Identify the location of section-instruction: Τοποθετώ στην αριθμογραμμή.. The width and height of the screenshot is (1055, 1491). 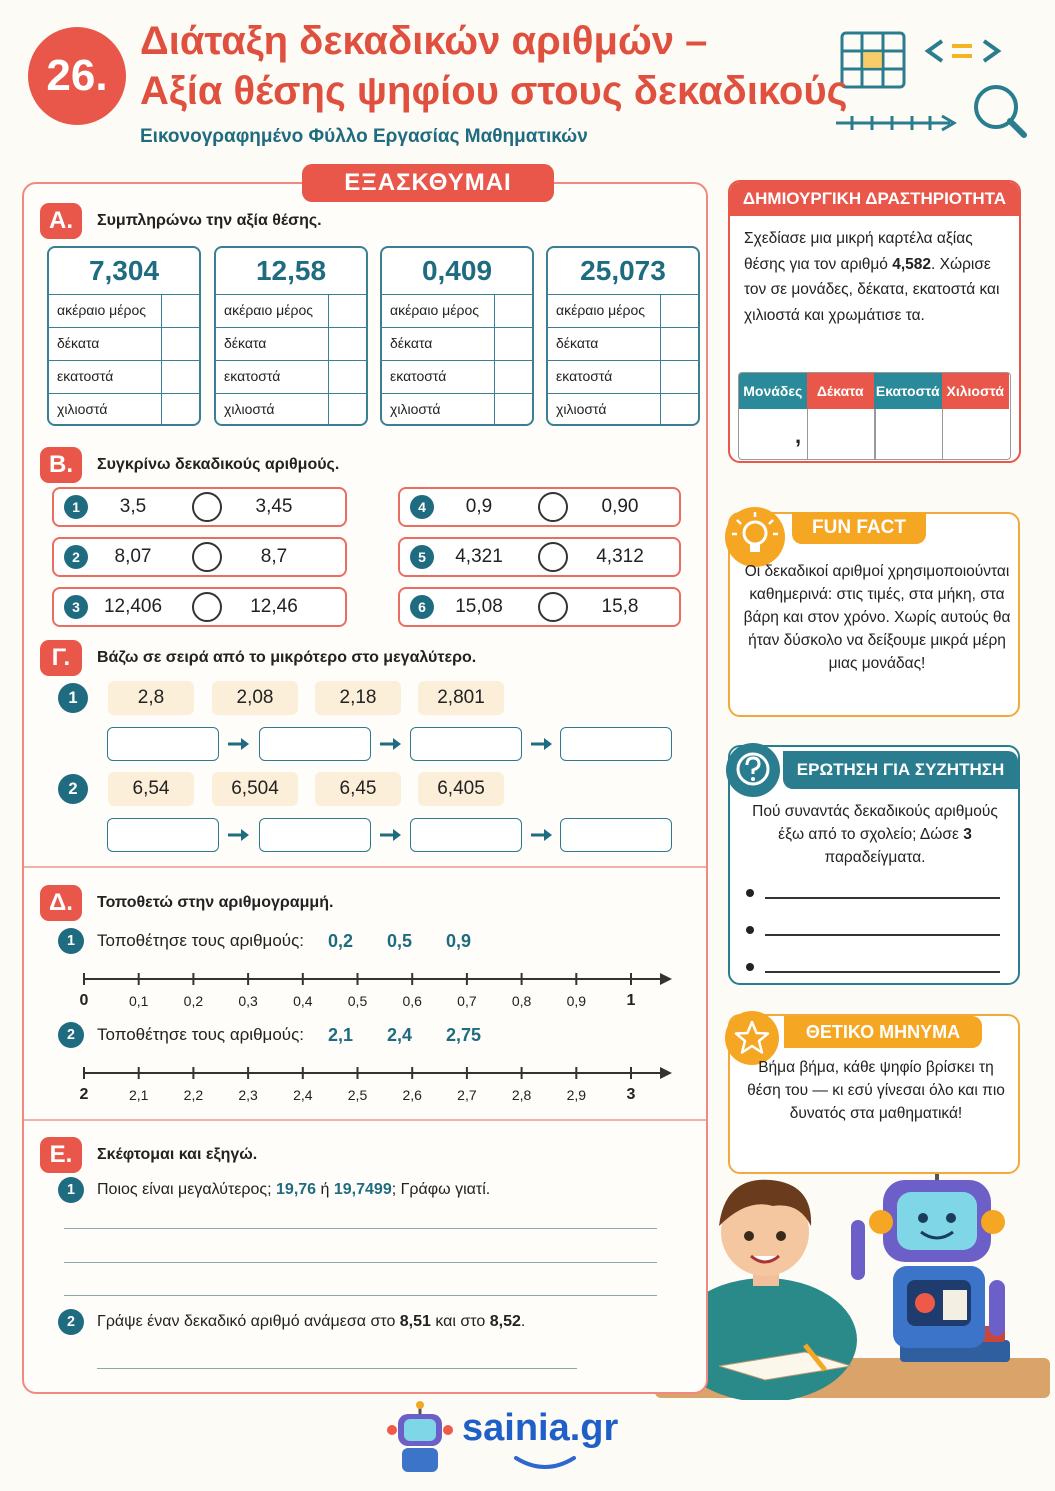
(215, 902).